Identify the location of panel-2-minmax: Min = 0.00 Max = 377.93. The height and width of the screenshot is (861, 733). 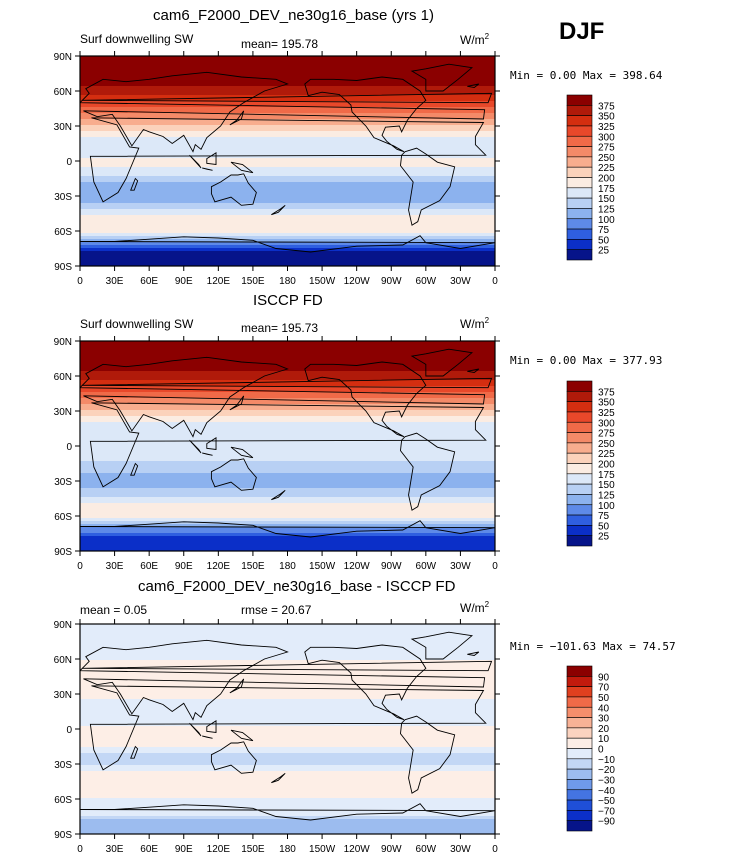
(586, 360).